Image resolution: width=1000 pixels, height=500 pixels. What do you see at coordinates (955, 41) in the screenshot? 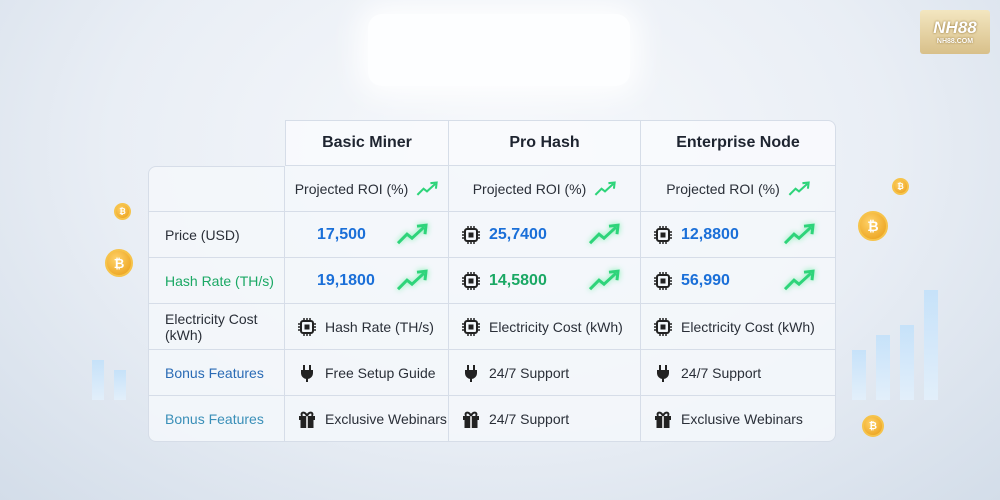
I see `logo-url: NH88.COM` at bounding box center [955, 41].